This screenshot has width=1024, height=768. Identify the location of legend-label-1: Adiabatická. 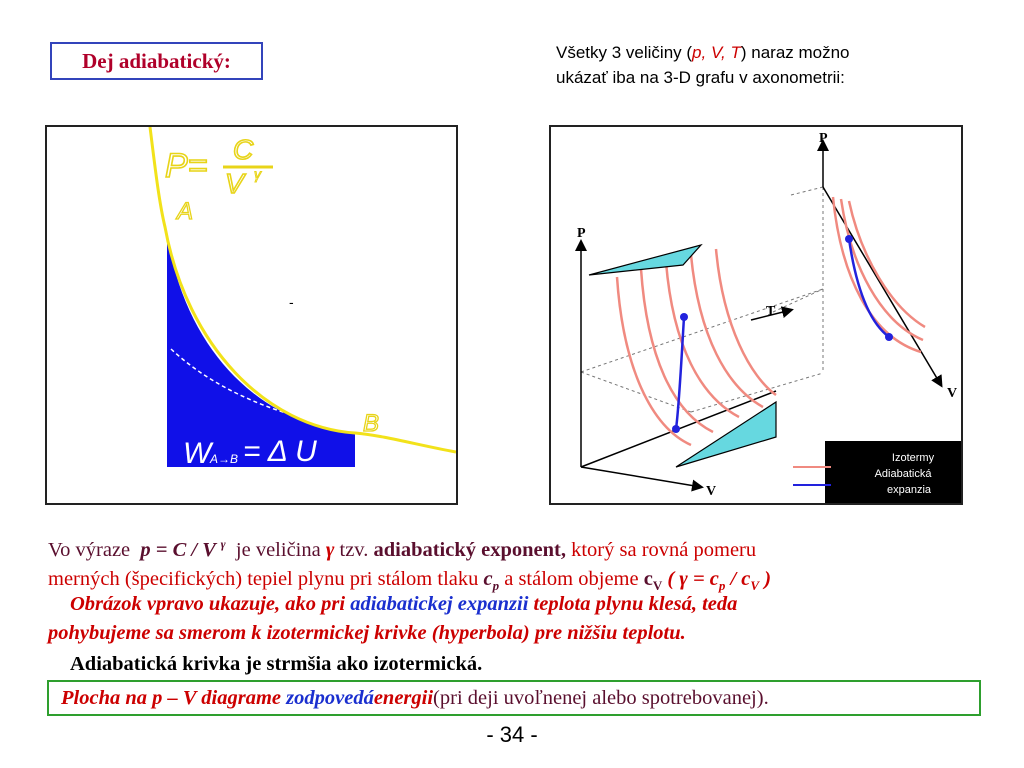
(904, 474).